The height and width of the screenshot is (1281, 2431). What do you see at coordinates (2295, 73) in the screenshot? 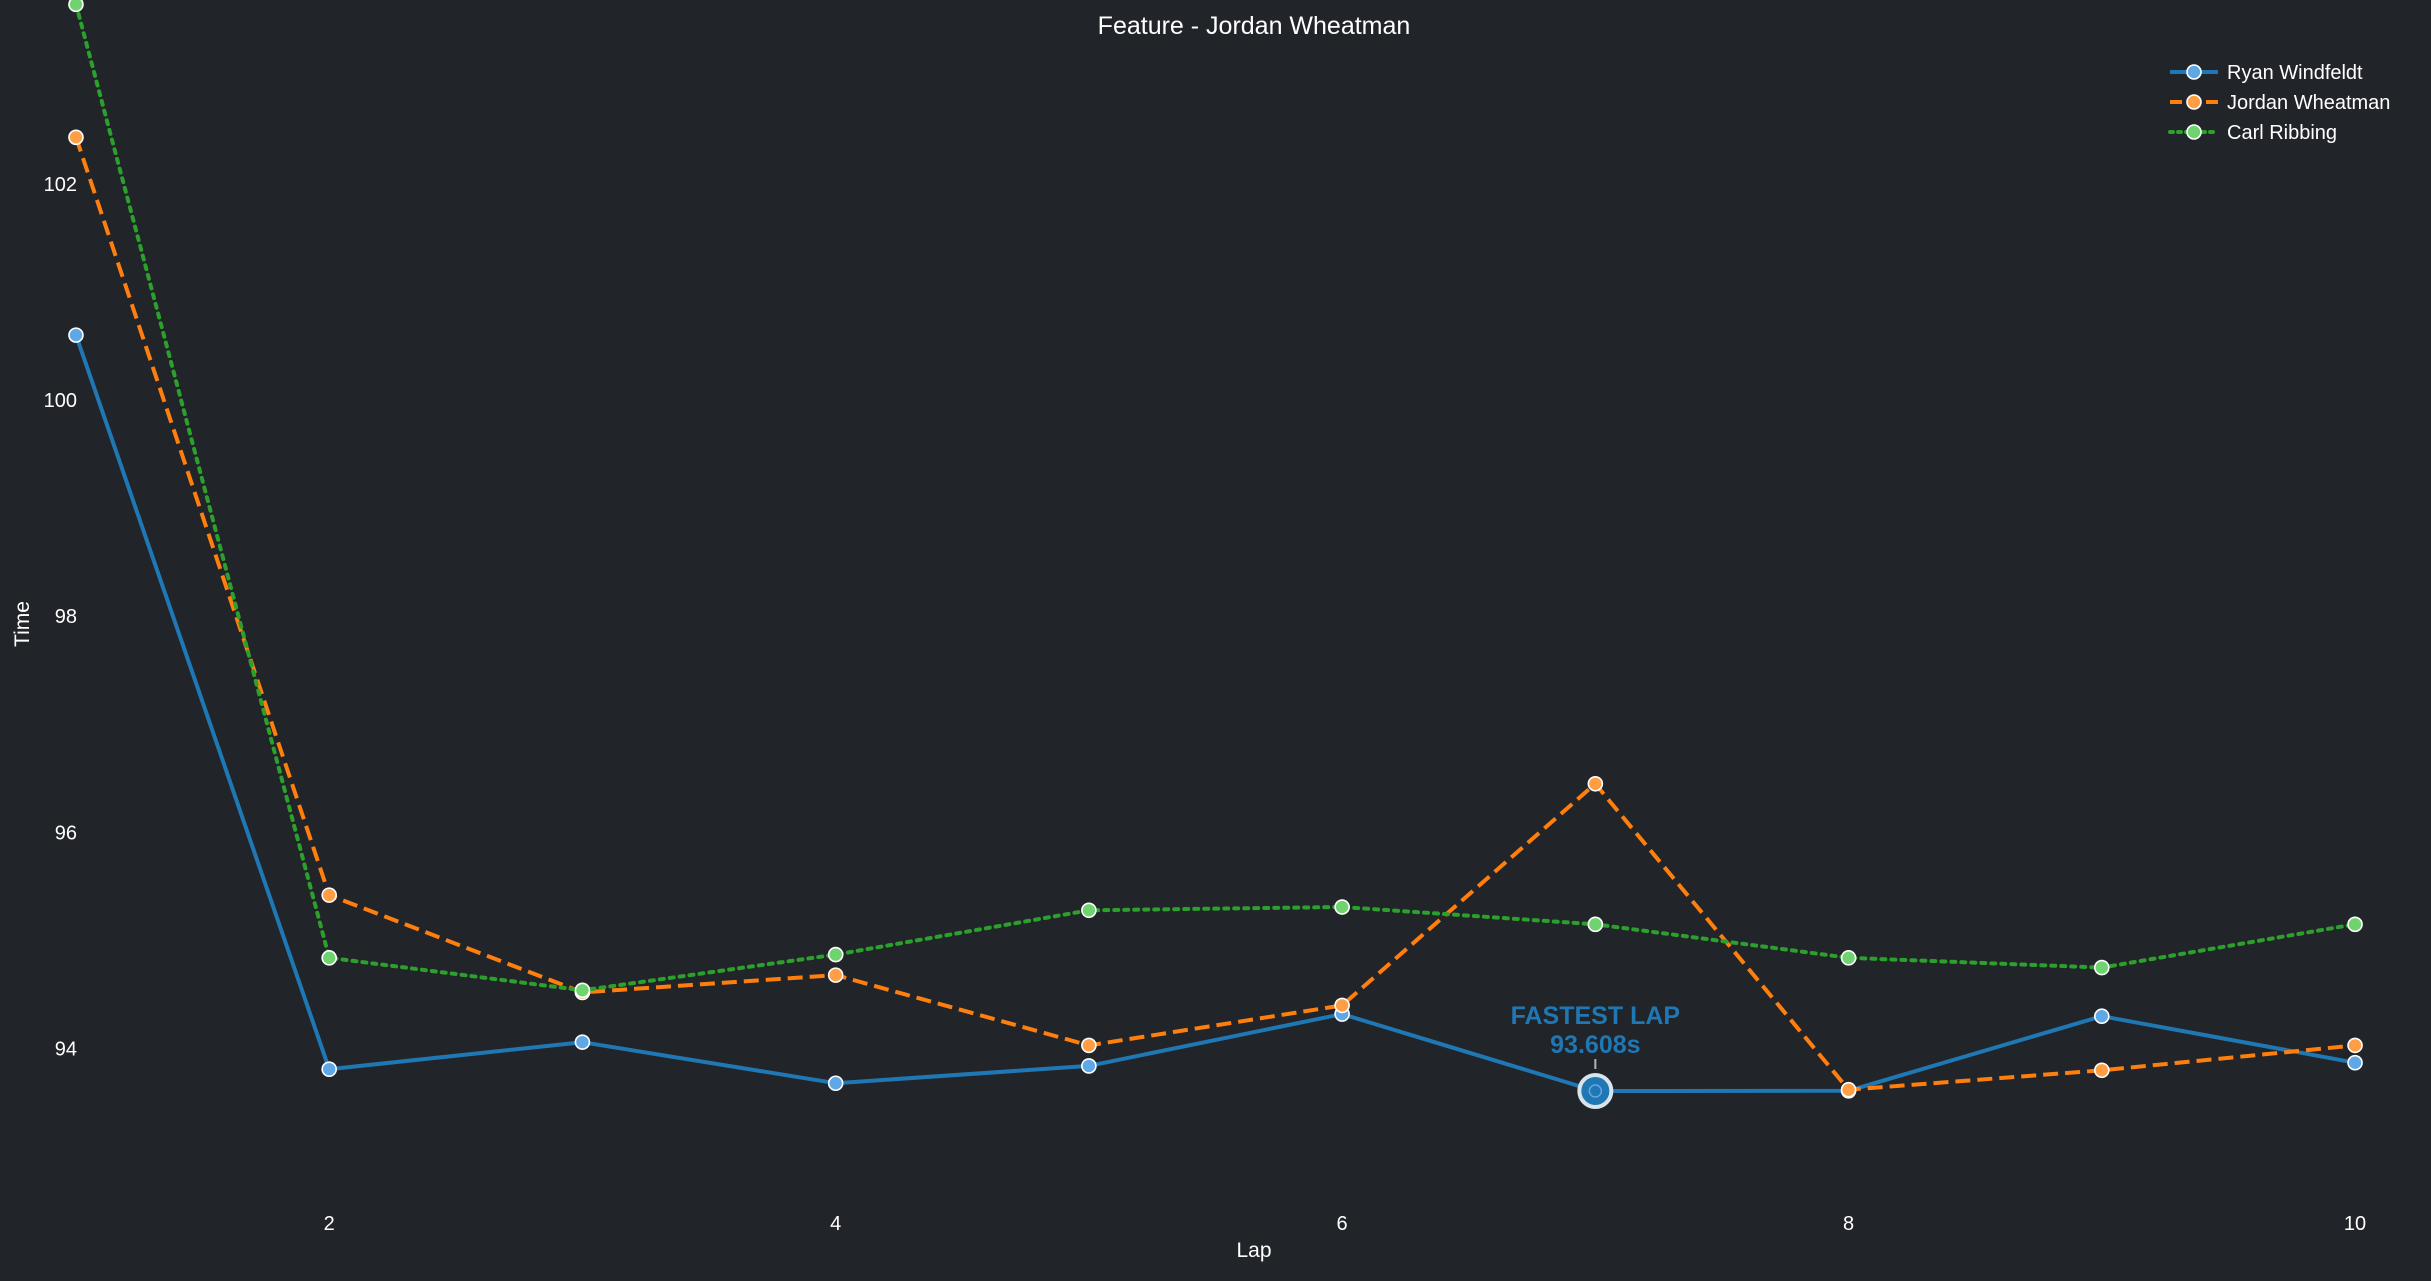
I see `legend-label: Ryan Windfeldt` at bounding box center [2295, 73].